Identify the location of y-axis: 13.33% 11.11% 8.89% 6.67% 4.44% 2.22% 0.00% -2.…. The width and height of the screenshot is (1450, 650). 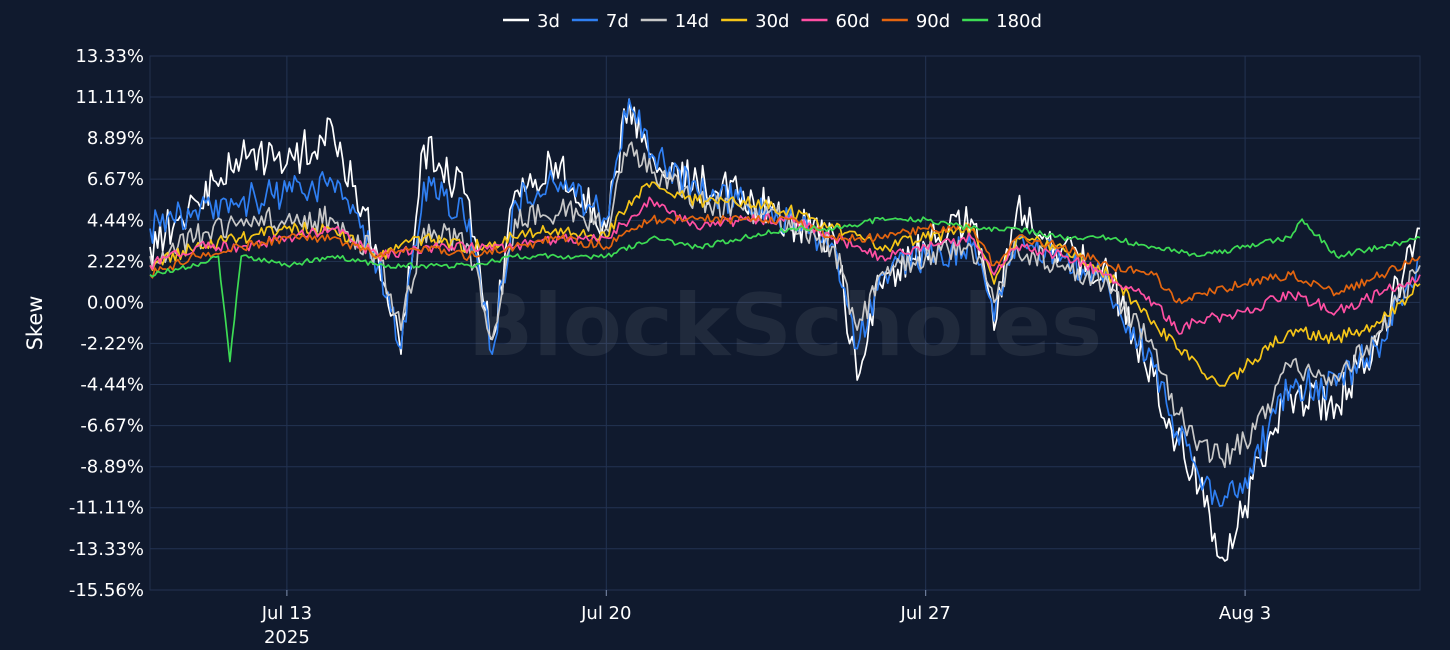
(106, 323).